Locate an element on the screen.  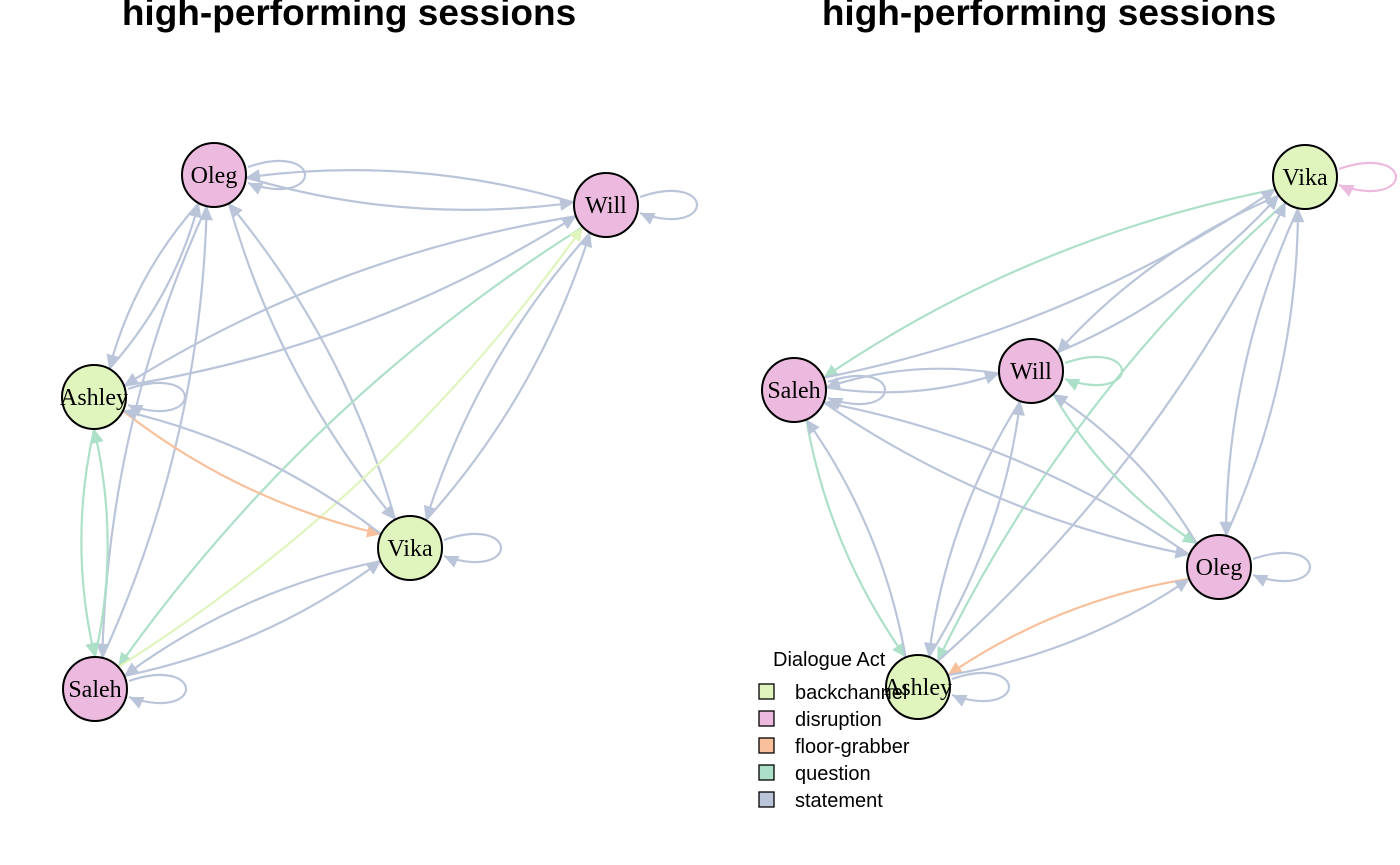
loop-edge-vika is located at coordinates (1368, 177).